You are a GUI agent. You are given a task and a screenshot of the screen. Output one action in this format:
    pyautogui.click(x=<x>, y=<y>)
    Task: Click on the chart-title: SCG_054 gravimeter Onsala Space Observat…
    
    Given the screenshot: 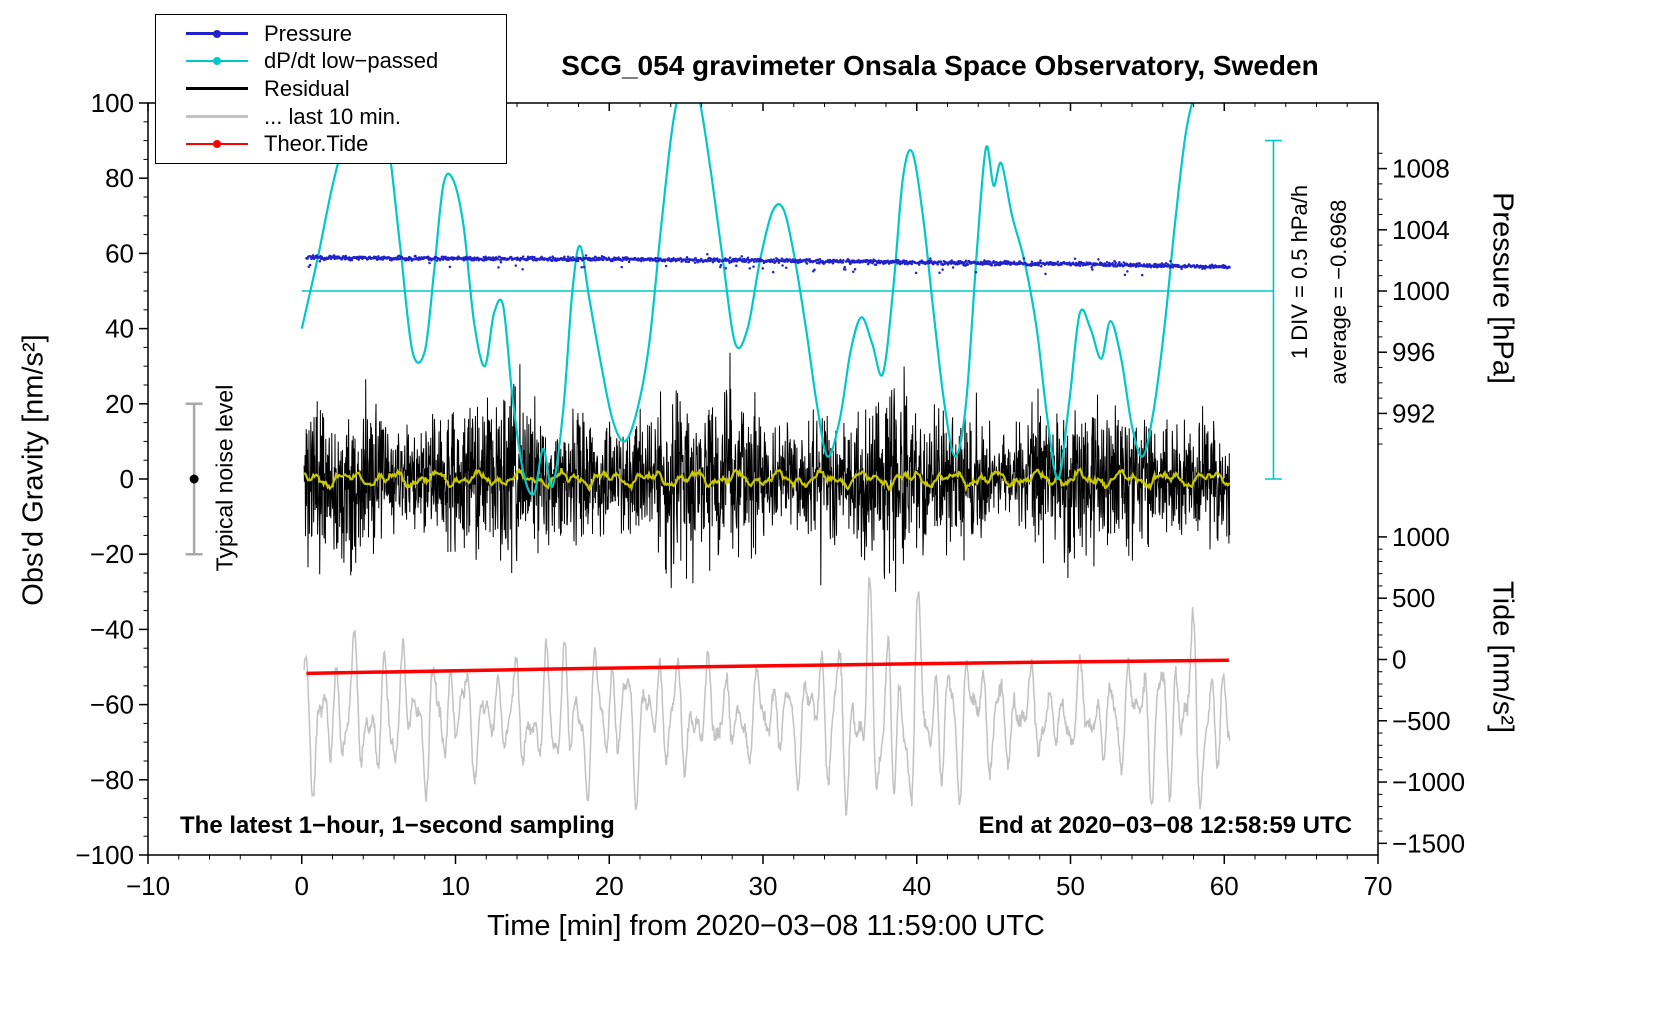 What is the action you would take?
    pyautogui.click(x=940, y=65)
    